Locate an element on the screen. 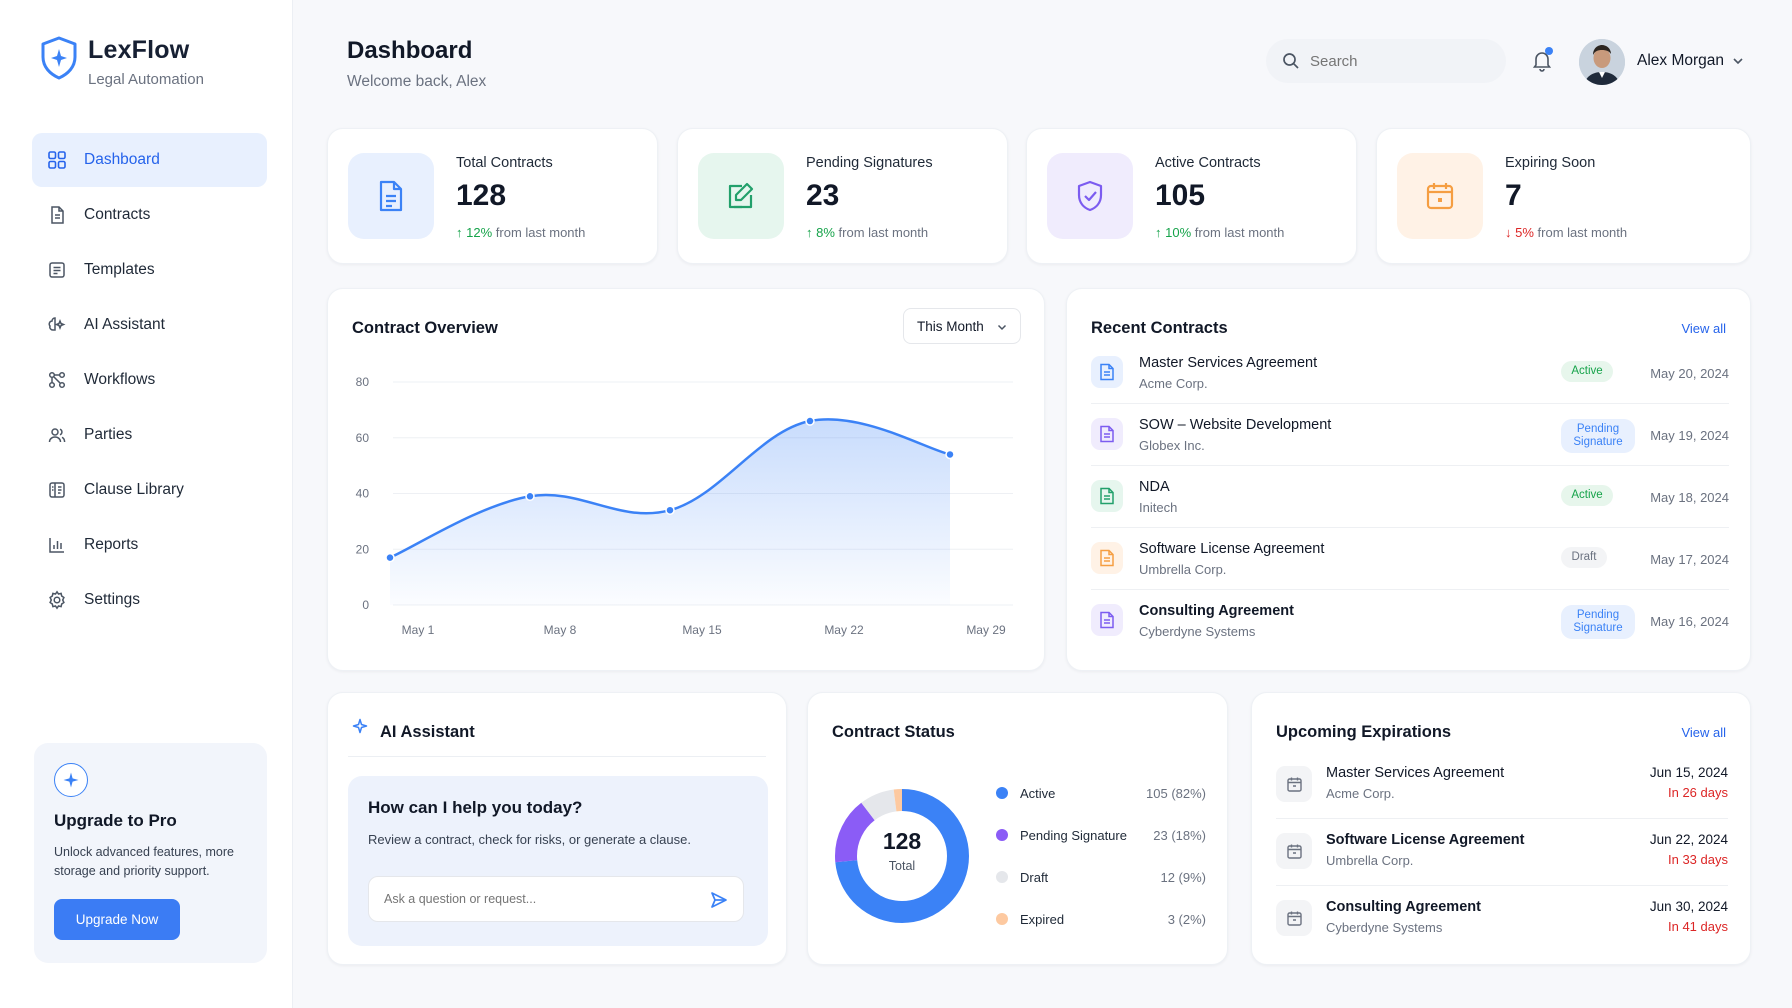 This screenshot has height=1008, width=1792. stat-label: Expiring Soon is located at coordinates (1550, 163).